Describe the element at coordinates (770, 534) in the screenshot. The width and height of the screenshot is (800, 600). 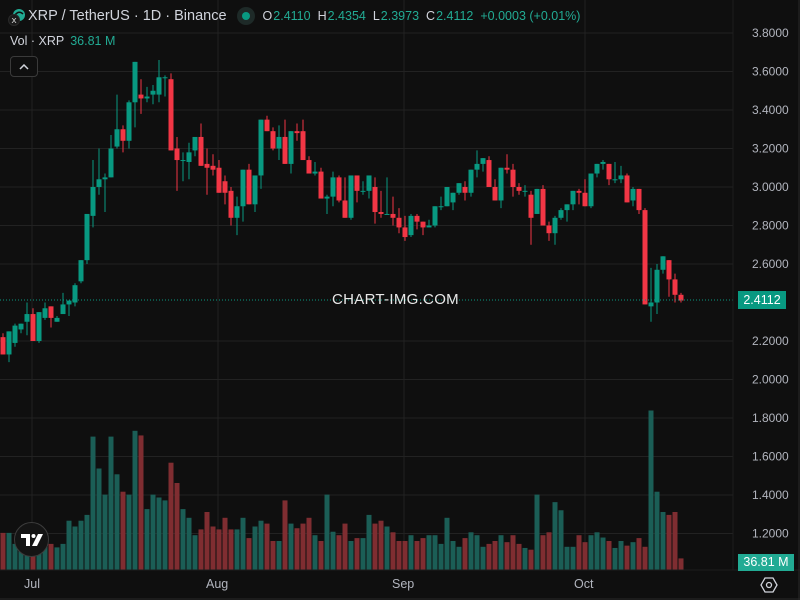
I see `price-tick-label: 1.2000` at that location.